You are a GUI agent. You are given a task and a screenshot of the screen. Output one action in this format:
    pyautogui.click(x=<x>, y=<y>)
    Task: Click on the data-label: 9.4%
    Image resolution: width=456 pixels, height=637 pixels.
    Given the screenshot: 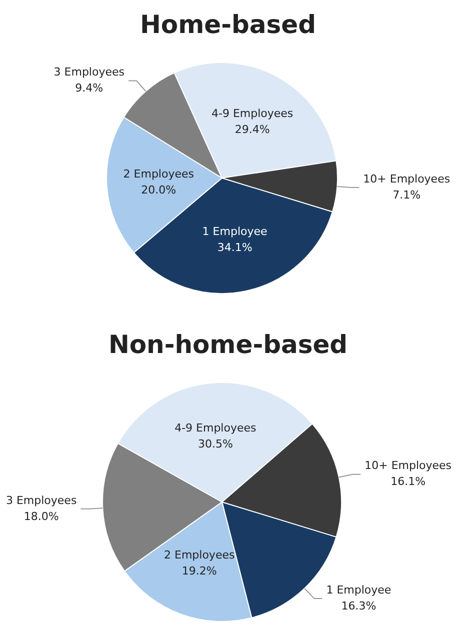 What is the action you would take?
    pyautogui.click(x=89, y=88)
    